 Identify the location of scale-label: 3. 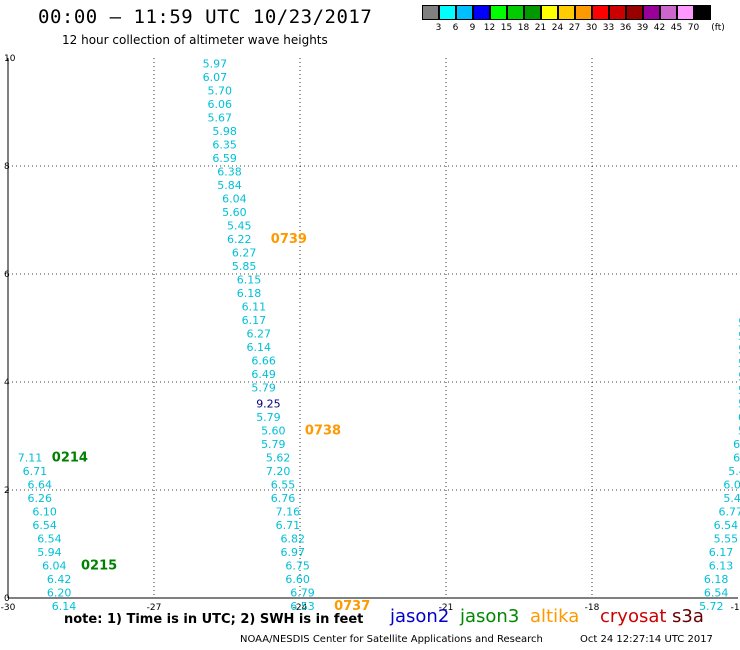
(438, 28).